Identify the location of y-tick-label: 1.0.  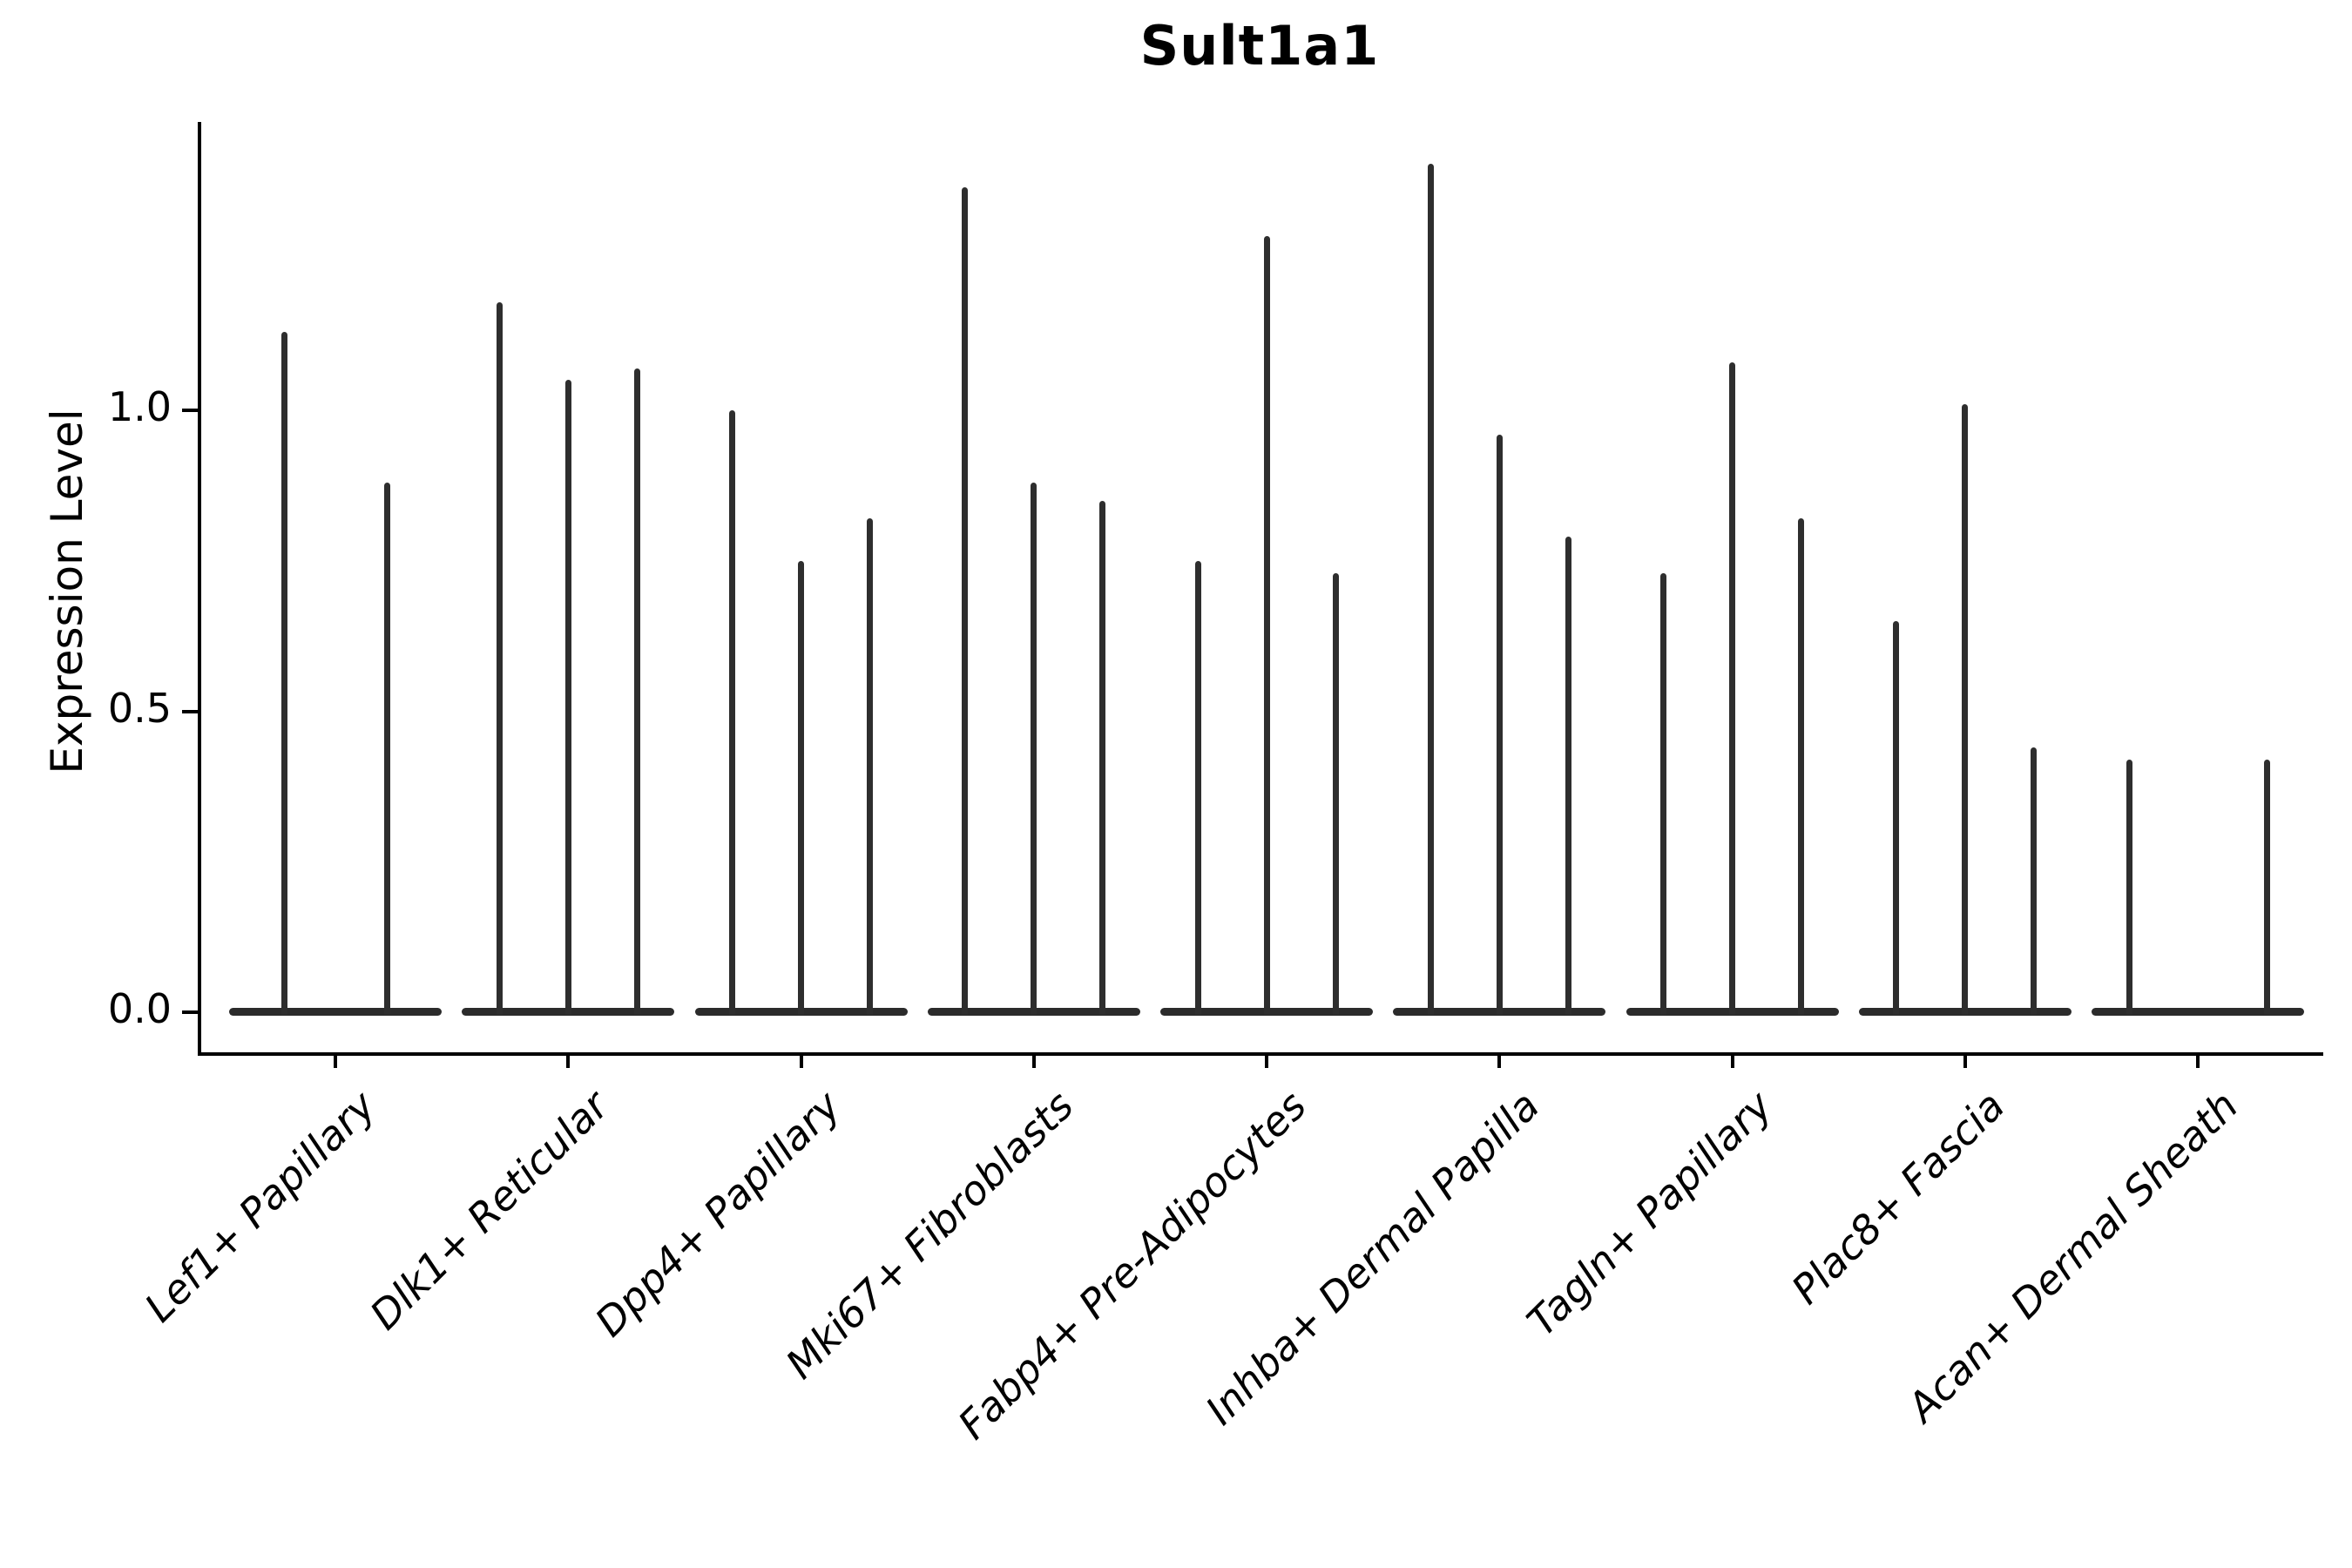
(139, 406).